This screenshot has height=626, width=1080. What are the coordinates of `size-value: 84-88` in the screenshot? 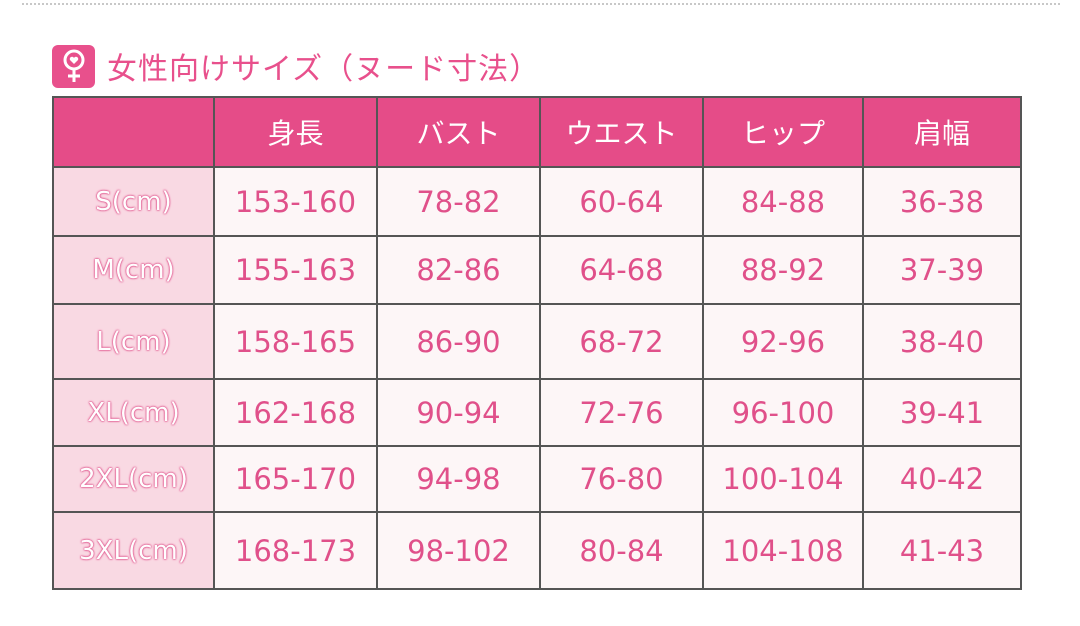 It's located at (783, 201).